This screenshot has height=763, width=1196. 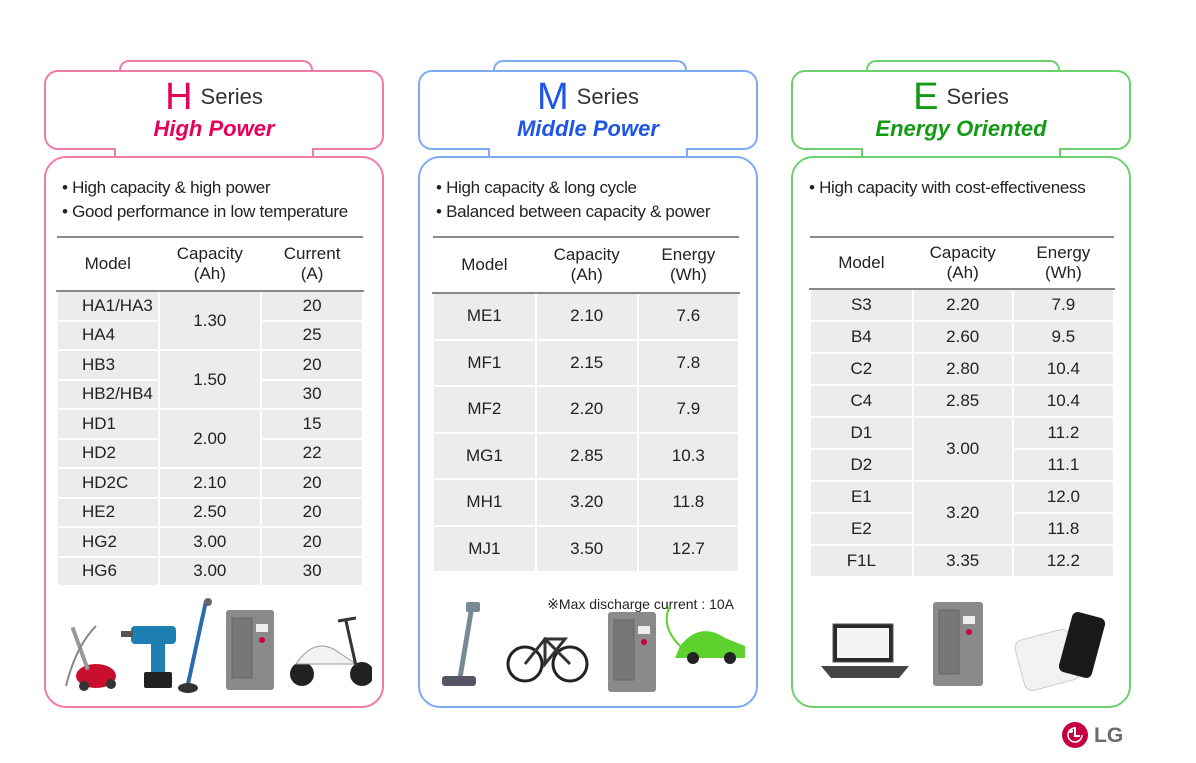 What do you see at coordinates (861, 529) in the screenshot?
I see `model-cell: E2` at bounding box center [861, 529].